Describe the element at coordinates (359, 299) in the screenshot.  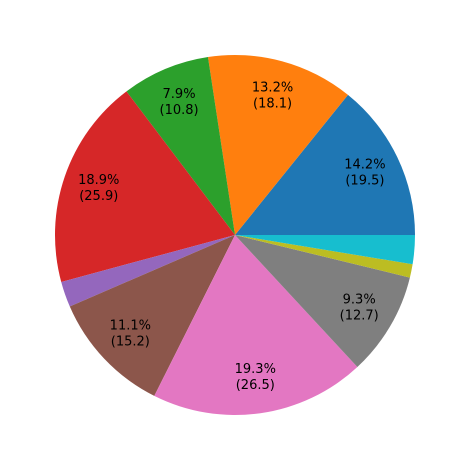
I see `slice-percent-label: 9.3%` at that location.